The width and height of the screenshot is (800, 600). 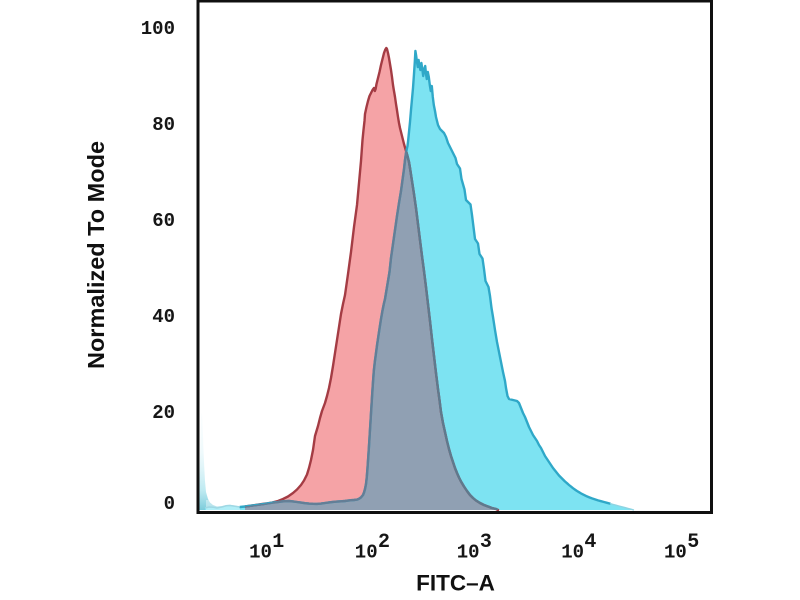 I want to click on svg-text: 100, so click(x=158, y=29).